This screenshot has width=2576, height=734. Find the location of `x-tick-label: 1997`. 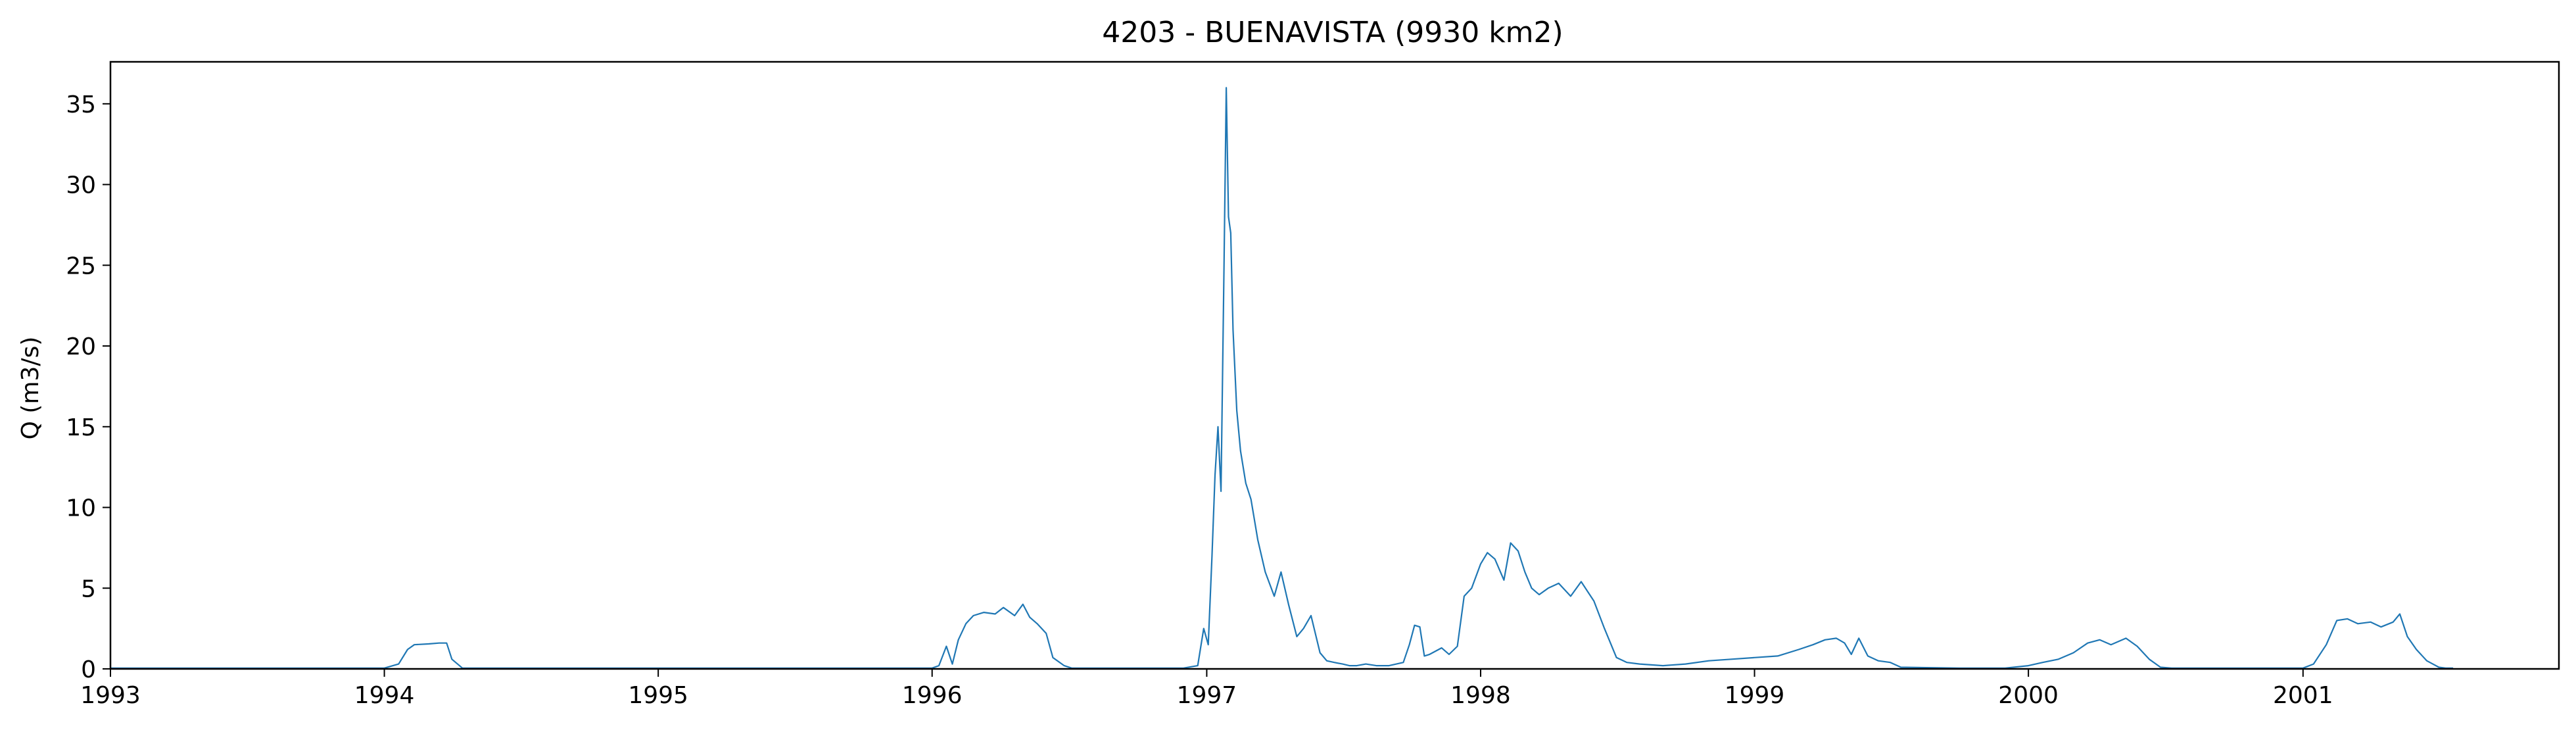

x-tick-label: 1997 is located at coordinates (1207, 695).